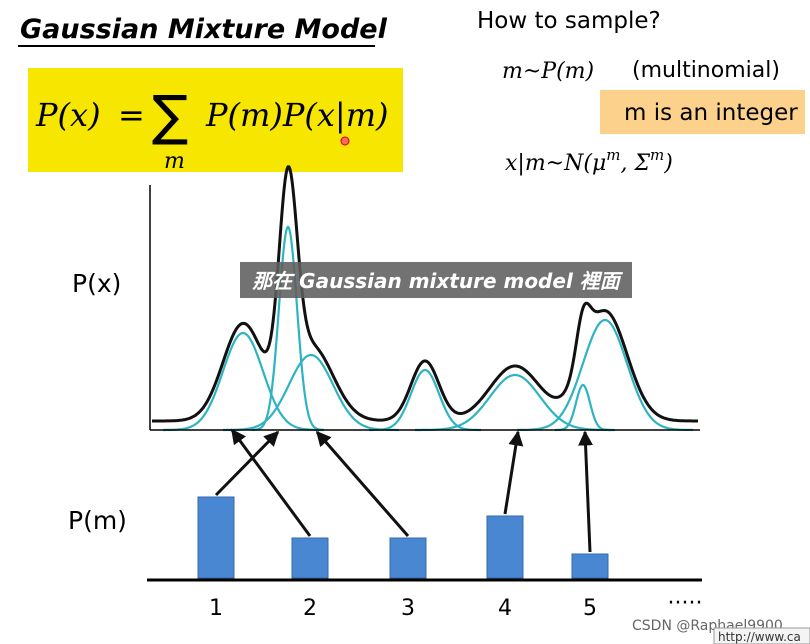 This screenshot has height=644, width=810. What do you see at coordinates (68, 115) in the screenshot?
I see `formula-lhs: P(x)` at bounding box center [68, 115].